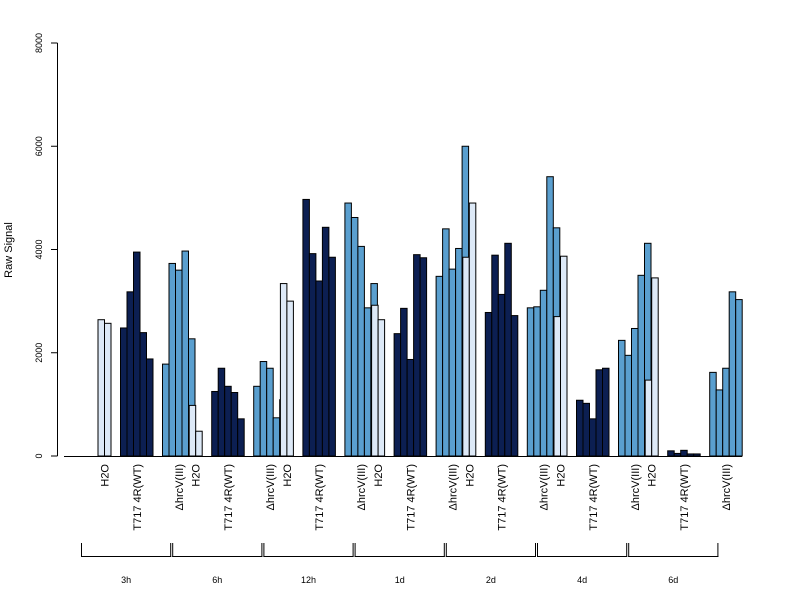 This screenshot has width=800, height=605. Describe the element at coordinates (46, 246) in the screenshot. I see `y-axis-ticks: 0 2000 4000 6000 8000` at that location.